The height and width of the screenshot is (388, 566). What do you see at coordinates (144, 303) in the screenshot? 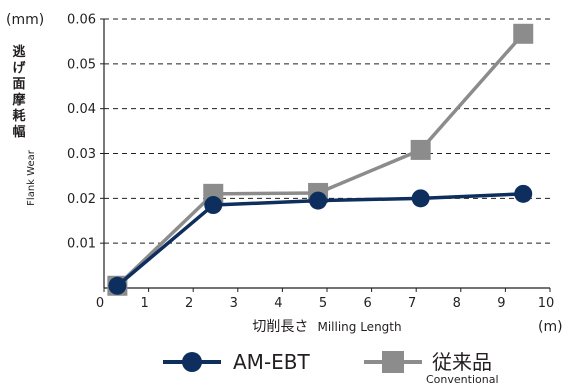
I see `x-tick-label: 1` at bounding box center [144, 303].